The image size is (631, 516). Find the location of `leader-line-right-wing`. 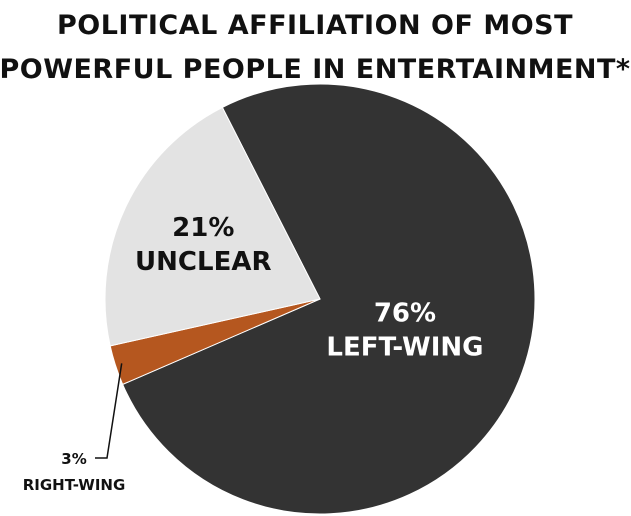

leader-line-right-wing is located at coordinates (109, 411).